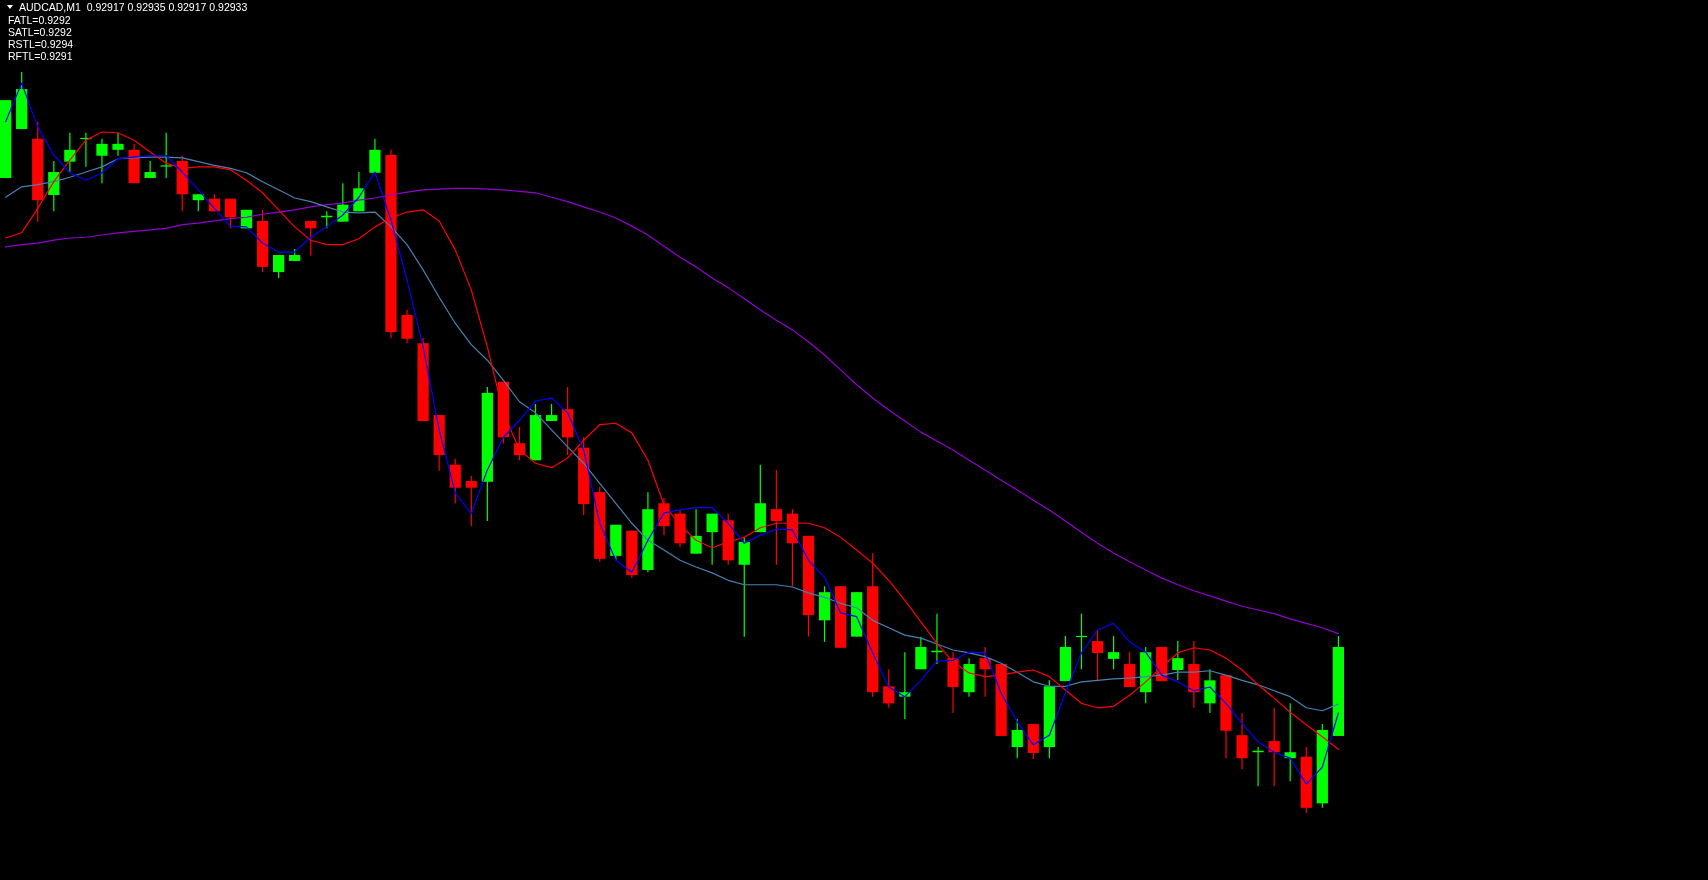 This screenshot has height=880, width=1708. What do you see at coordinates (39, 20) in the screenshot?
I see `text: FATL=0.9292` at bounding box center [39, 20].